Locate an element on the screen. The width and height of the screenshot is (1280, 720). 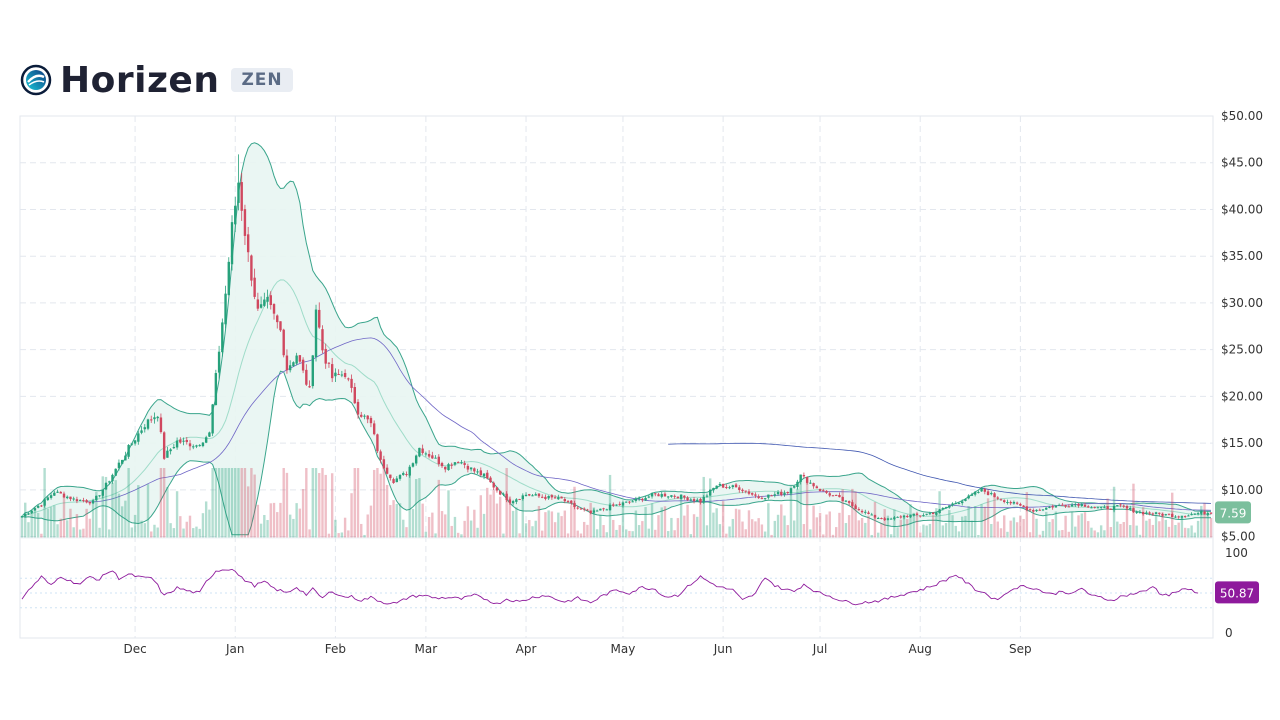
price-tick-label: $35.00 is located at coordinates (1242, 256).